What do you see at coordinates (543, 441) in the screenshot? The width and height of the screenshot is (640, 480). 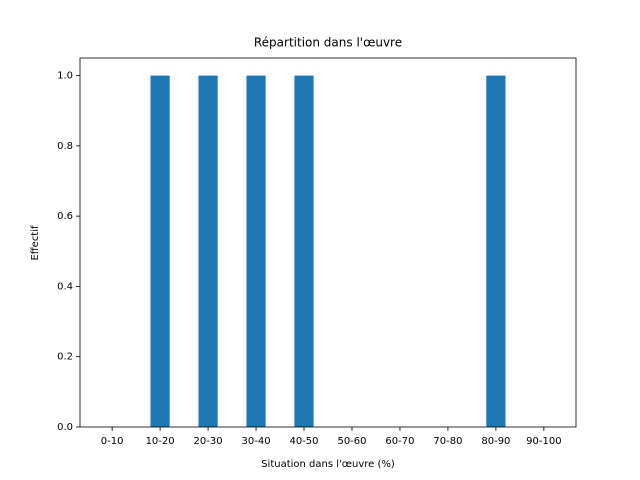 I see `x-tick-label: 90-100` at bounding box center [543, 441].